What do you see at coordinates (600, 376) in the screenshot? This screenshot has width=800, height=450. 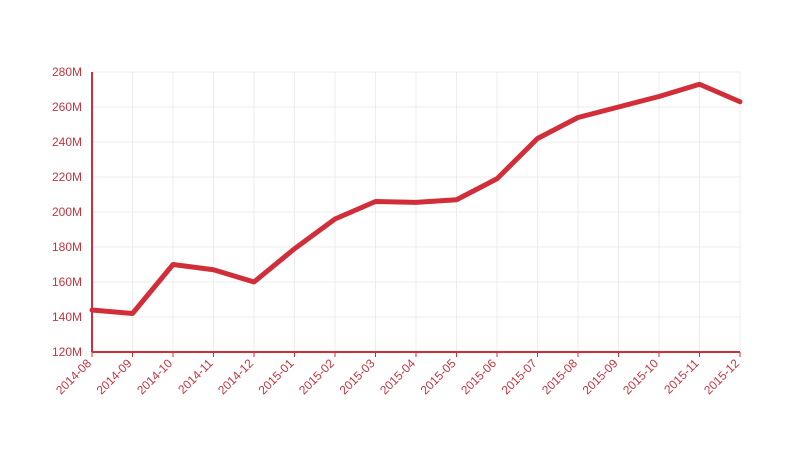 I see `x-tick-label: 2015-09` at bounding box center [600, 376].